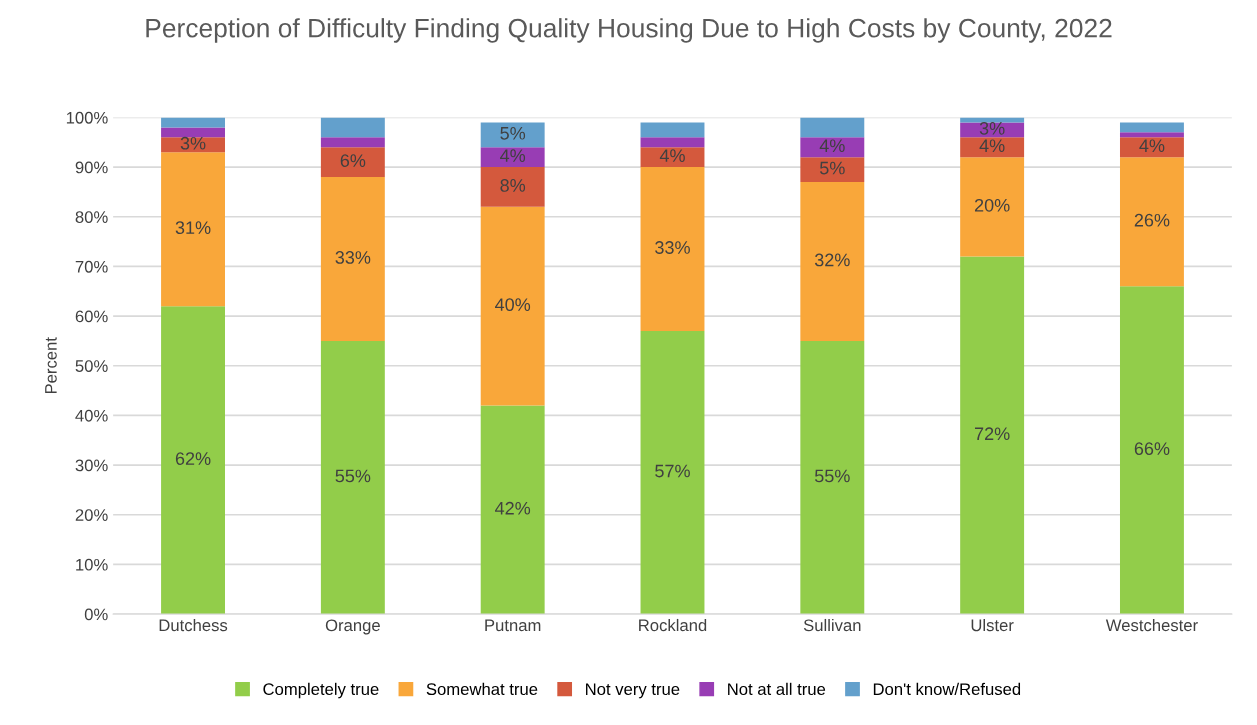 This screenshot has height=725, width=1257. I want to click on y-tick-label: 30%, so click(91, 465).